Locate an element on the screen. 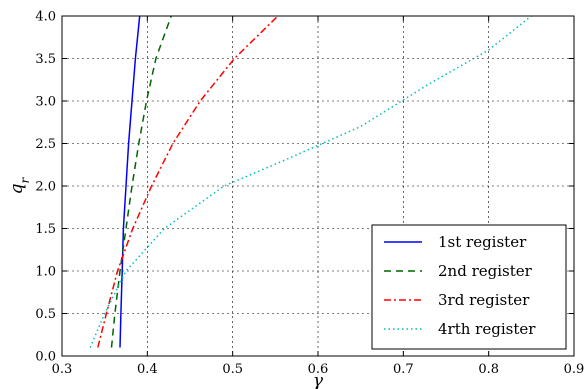 The width and height of the screenshot is (584, 389). y-tick-label: 3.0 is located at coordinates (45, 102).